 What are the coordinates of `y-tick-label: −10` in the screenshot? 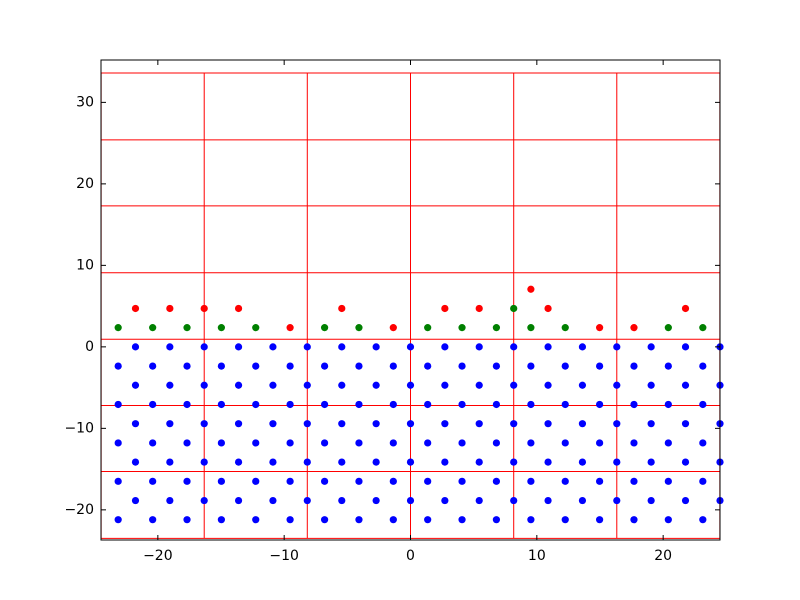 It's located at (79, 428).